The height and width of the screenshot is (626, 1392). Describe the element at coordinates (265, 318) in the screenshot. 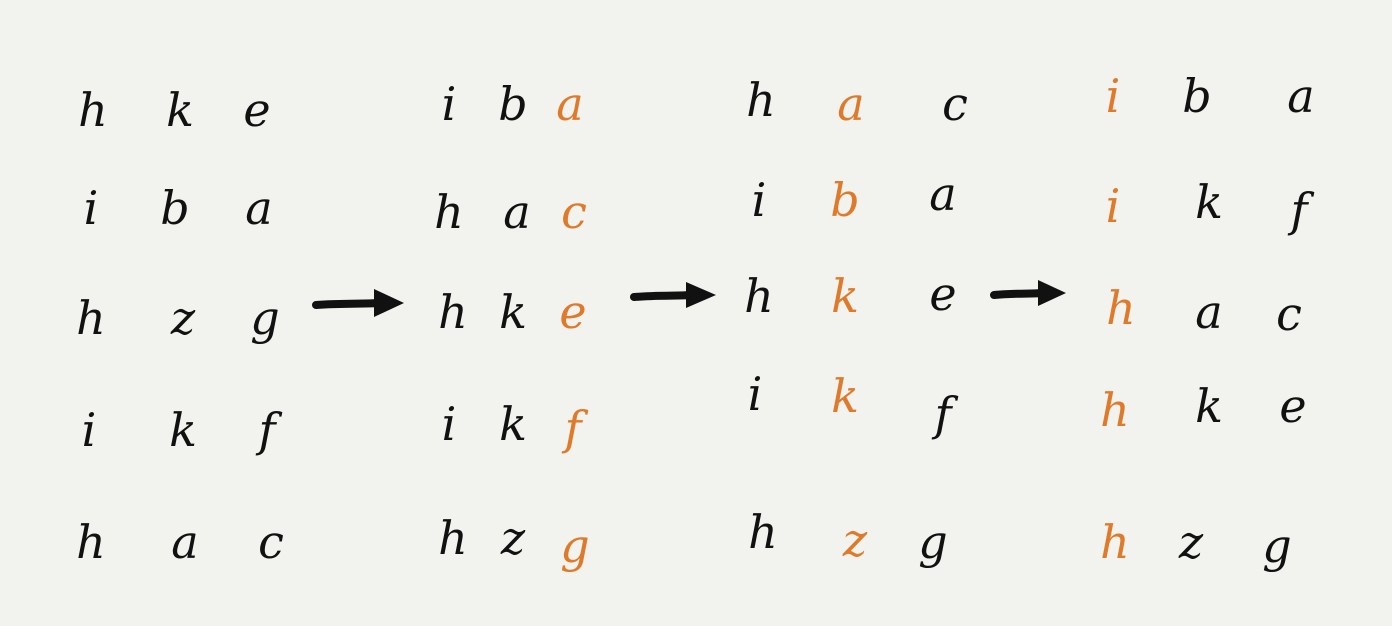

I see `column-1-row-3-char-3: g` at that location.